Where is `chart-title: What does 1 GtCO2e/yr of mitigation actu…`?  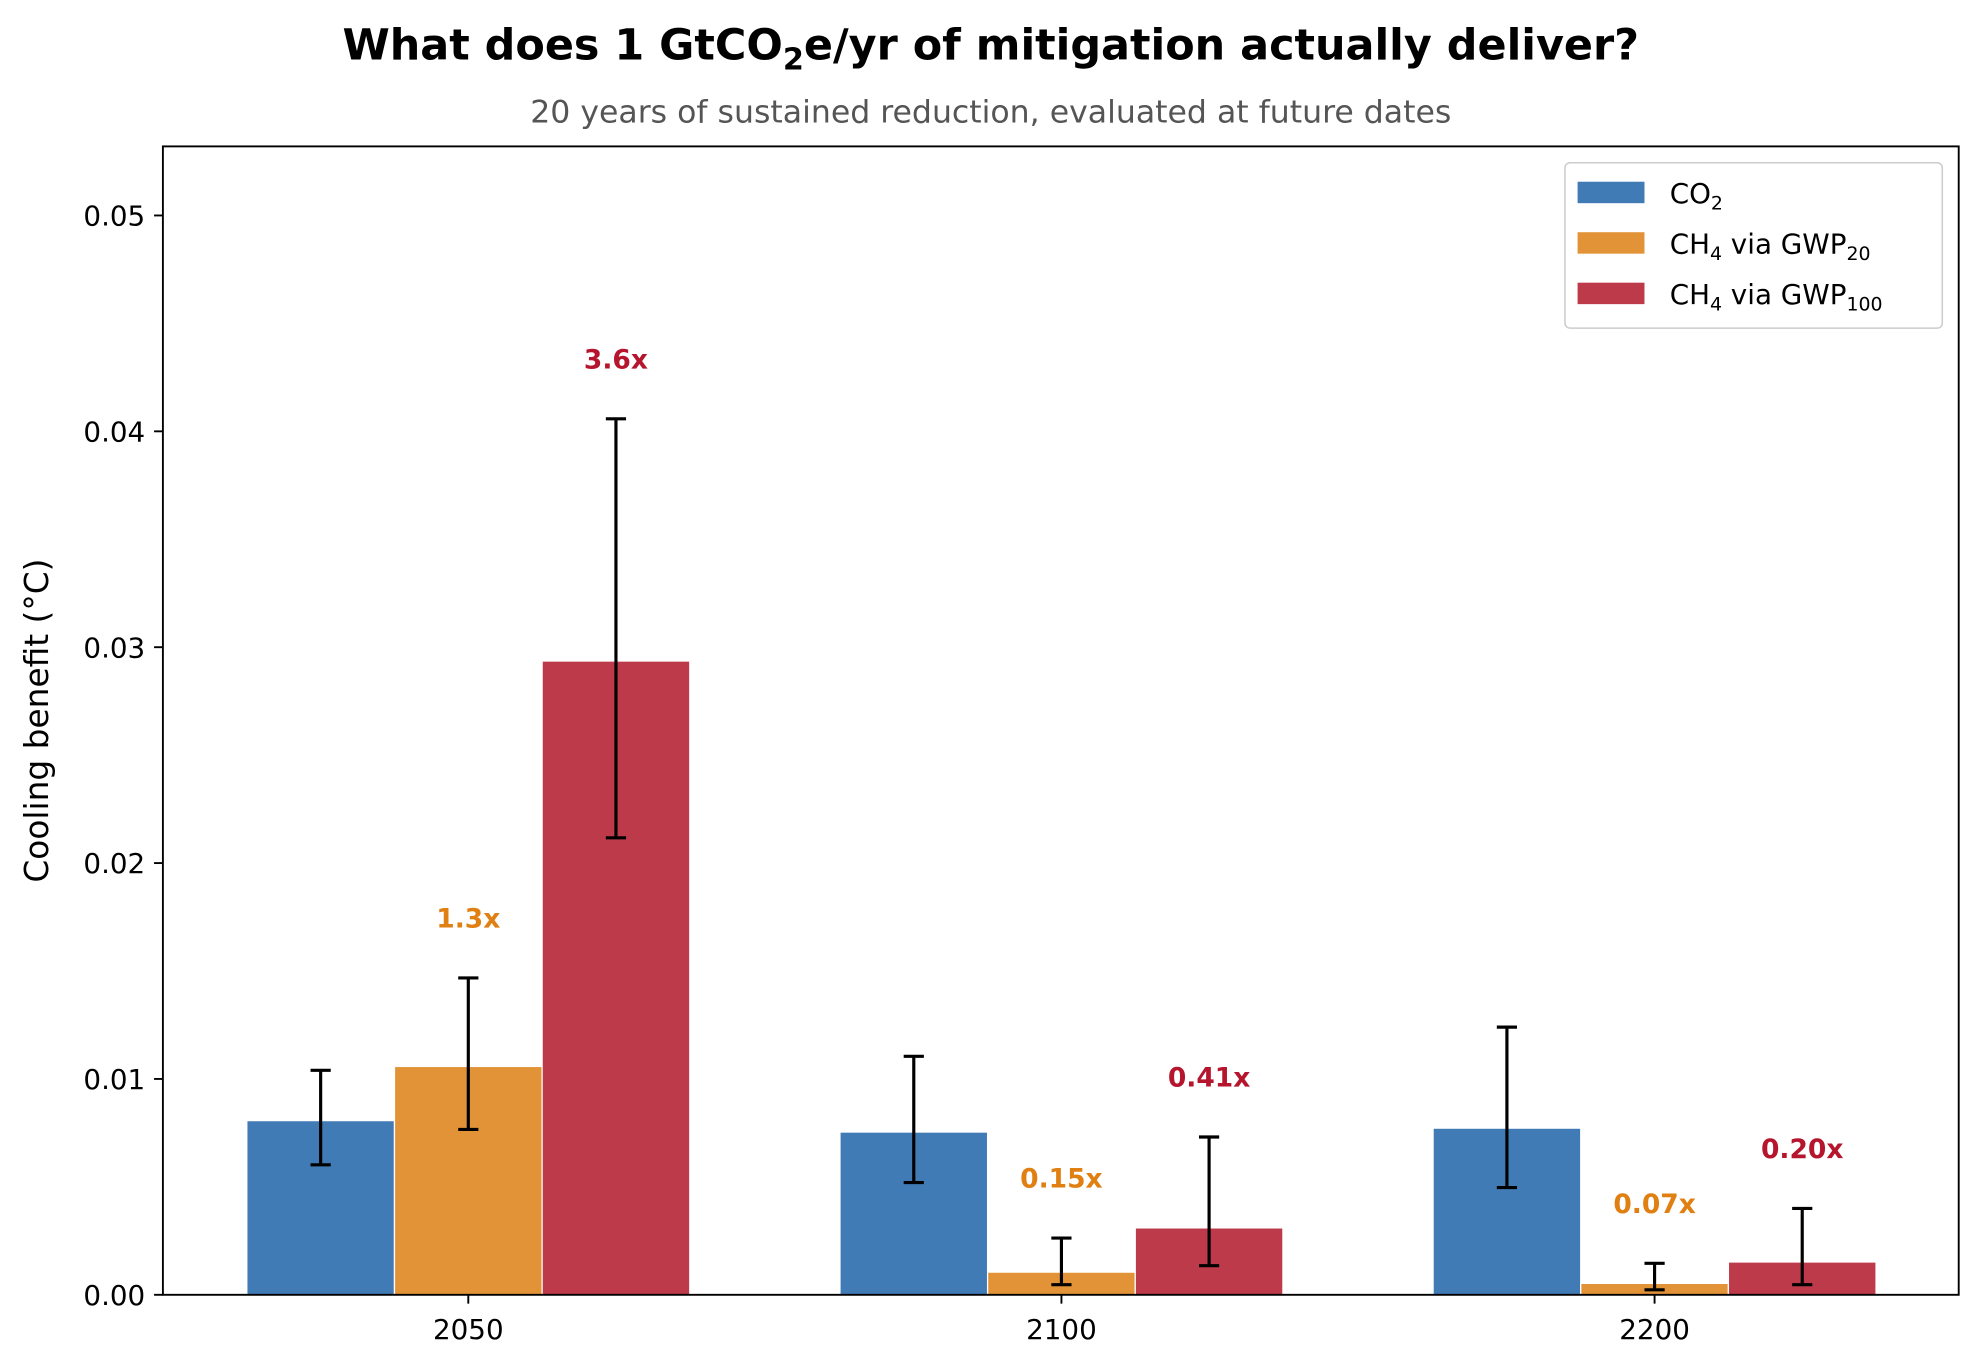 chart-title: What does 1 GtCO2e/yr of mitigation actu… is located at coordinates (990, 48).